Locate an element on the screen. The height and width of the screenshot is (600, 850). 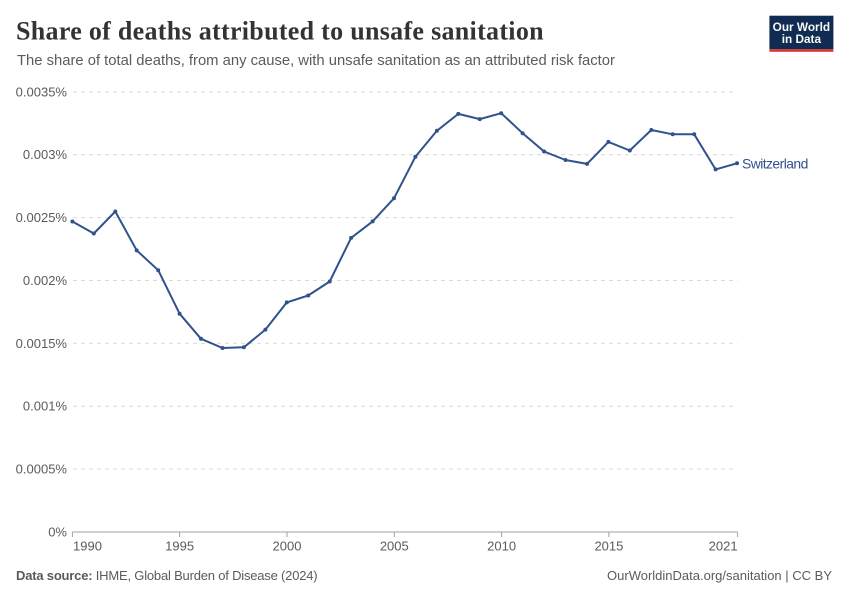
svg-text: 0.0035% is located at coordinates (42, 91).